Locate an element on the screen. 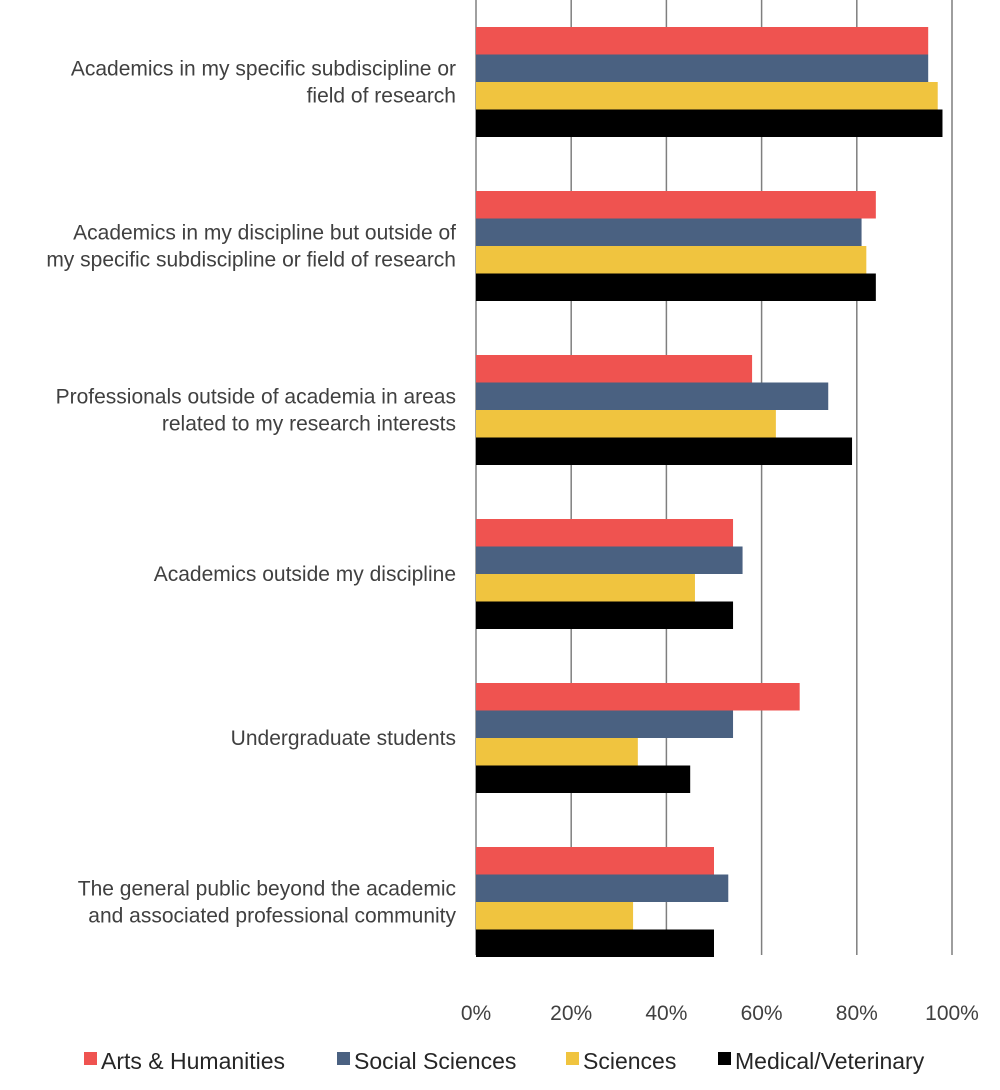  x-tick-label: 20% is located at coordinates (571, 1013).